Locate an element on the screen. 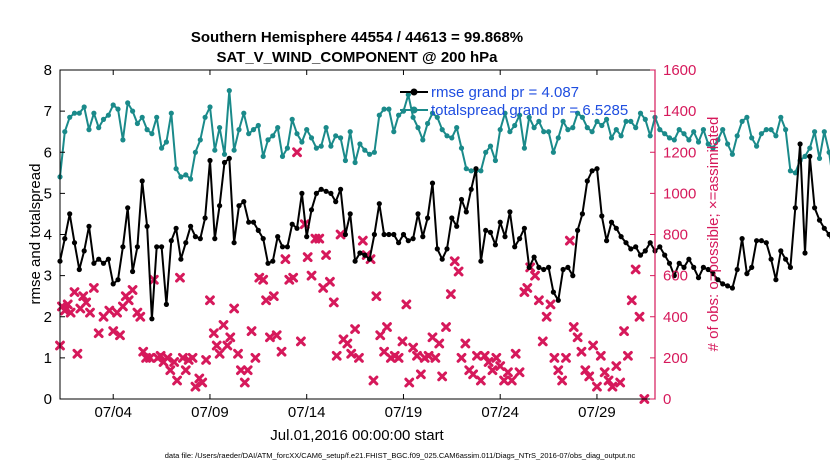 Image resolution: width=830 pixels, height=470 pixels. right-y-tick-label: 800 is located at coordinates (675, 235).